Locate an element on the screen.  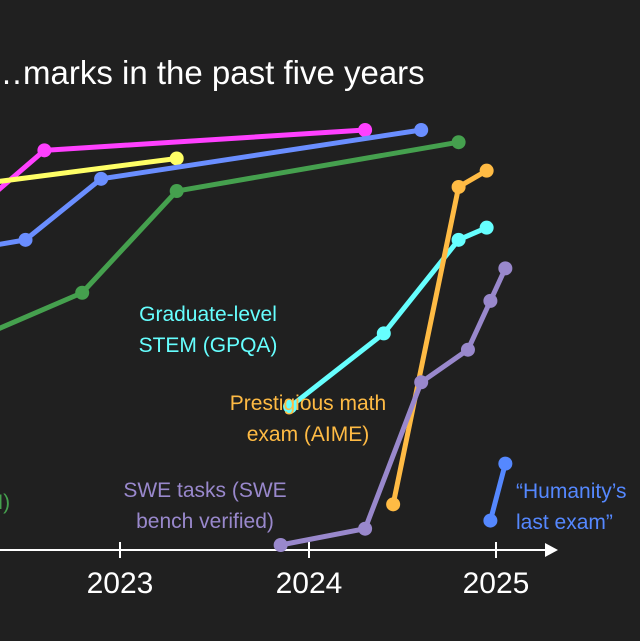
x-axis: 2023 2024 2025 is located at coordinates (279, 571).